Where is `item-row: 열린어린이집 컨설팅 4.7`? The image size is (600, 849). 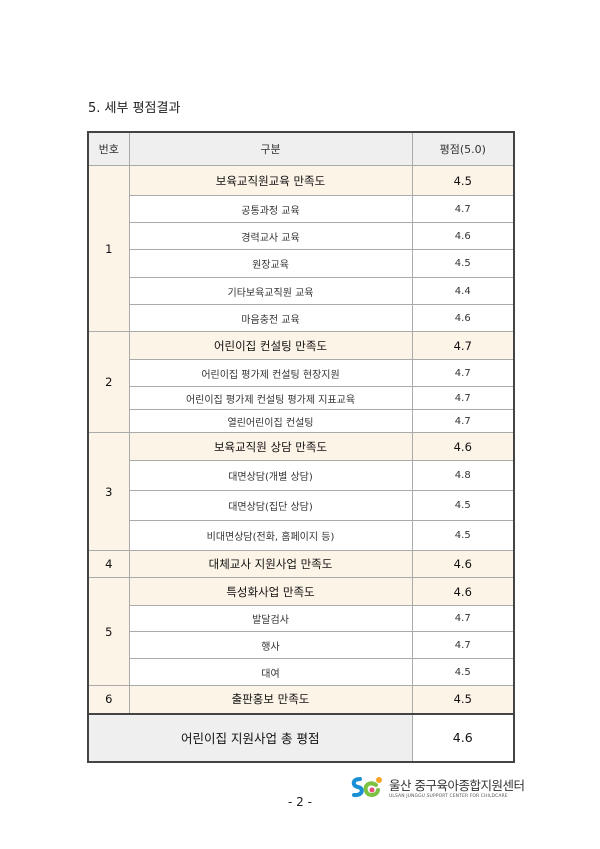
item-row: 열린어린이집 컨설팅 4.7 is located at coordinates (301, 421).